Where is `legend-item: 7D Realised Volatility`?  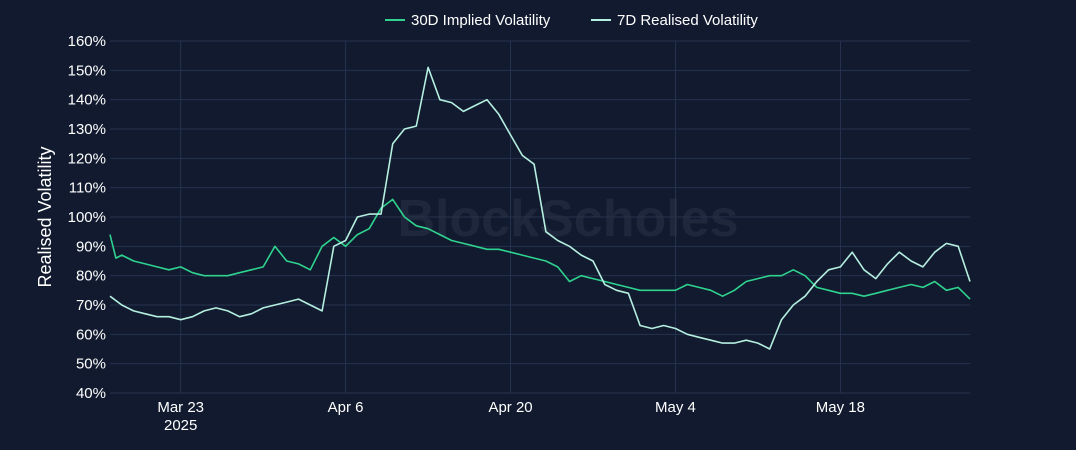 legend-item: 7D Realised Volatility is located at coordinates (674, 20).